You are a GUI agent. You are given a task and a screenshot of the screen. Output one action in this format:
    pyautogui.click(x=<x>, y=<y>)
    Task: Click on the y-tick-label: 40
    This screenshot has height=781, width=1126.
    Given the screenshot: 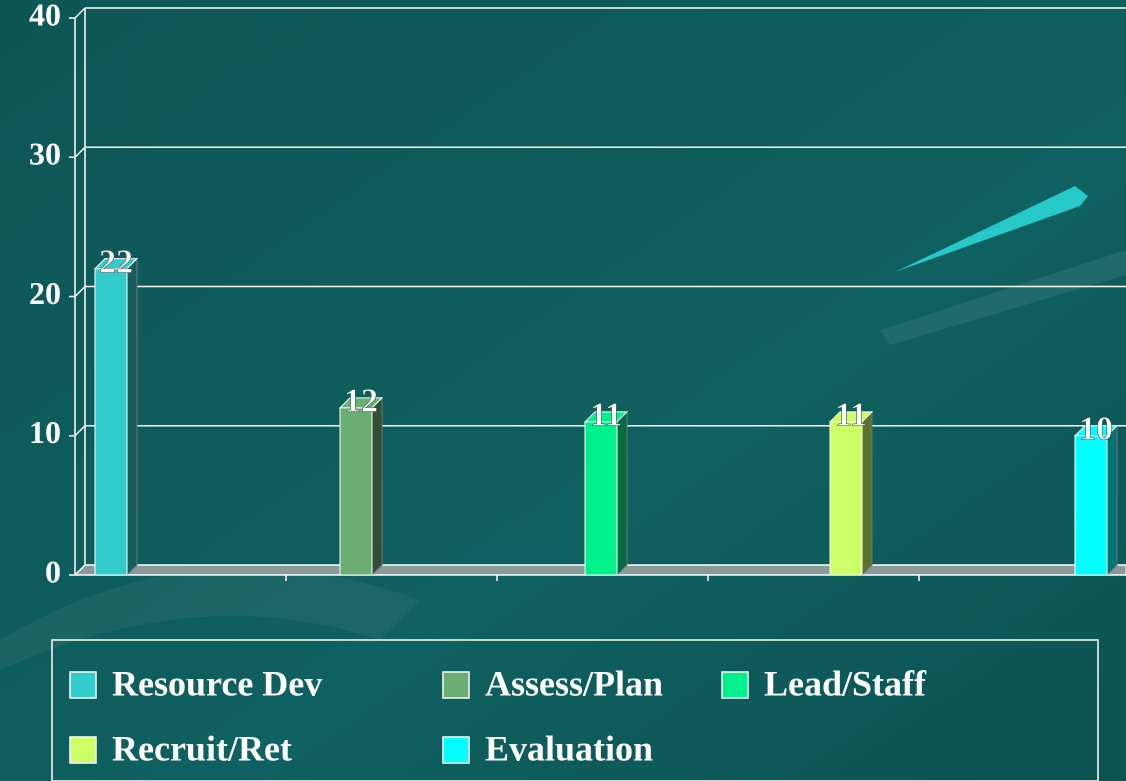 What is the action you would take?
    pyautogui.click(x=45, y=16)
    